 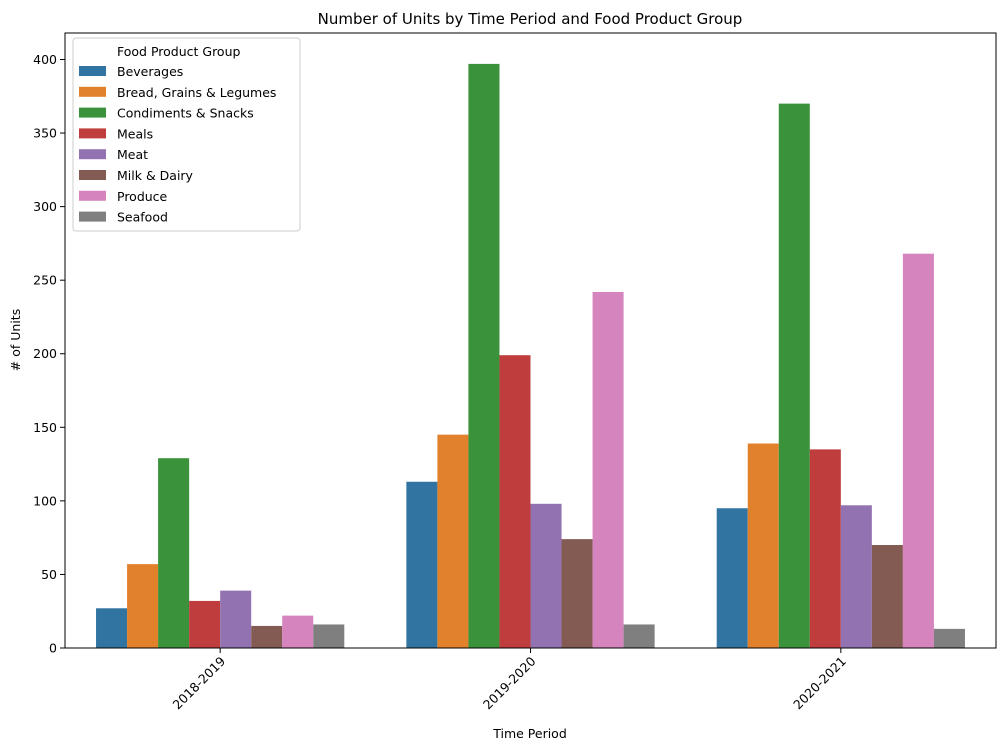 I want to click on bar-meat-2020-2021, so click(x=856, y=576).